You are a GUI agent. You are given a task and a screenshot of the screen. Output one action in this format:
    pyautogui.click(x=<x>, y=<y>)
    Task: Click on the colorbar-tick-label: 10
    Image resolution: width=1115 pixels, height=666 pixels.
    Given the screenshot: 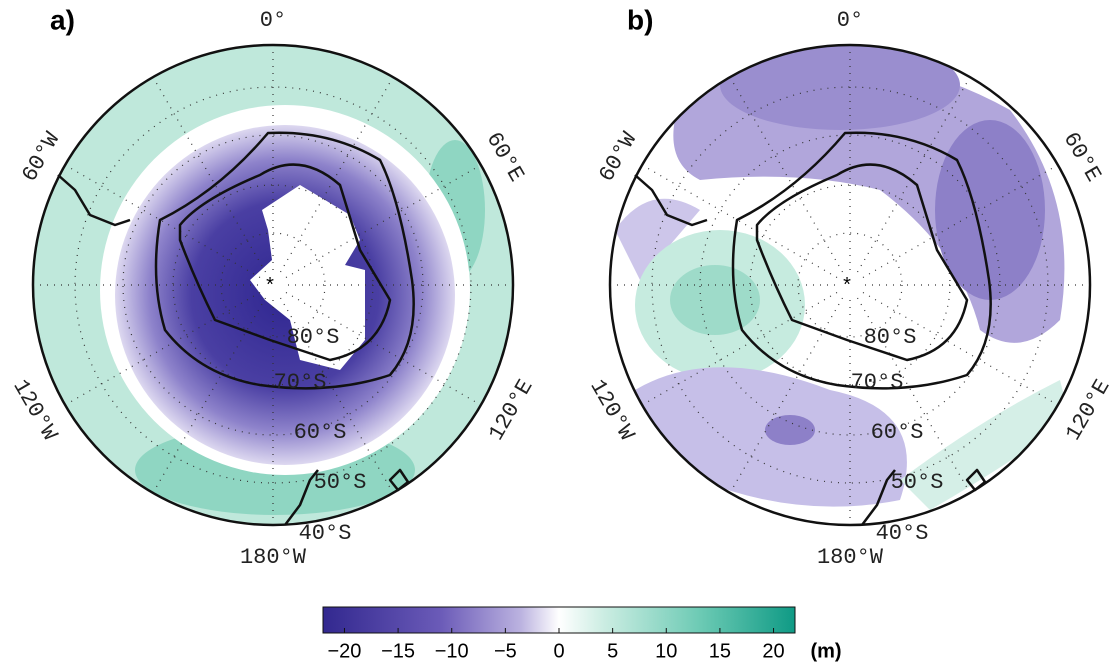 What is the action you would take?
    pyautogui.click(x=666, y=651)
    